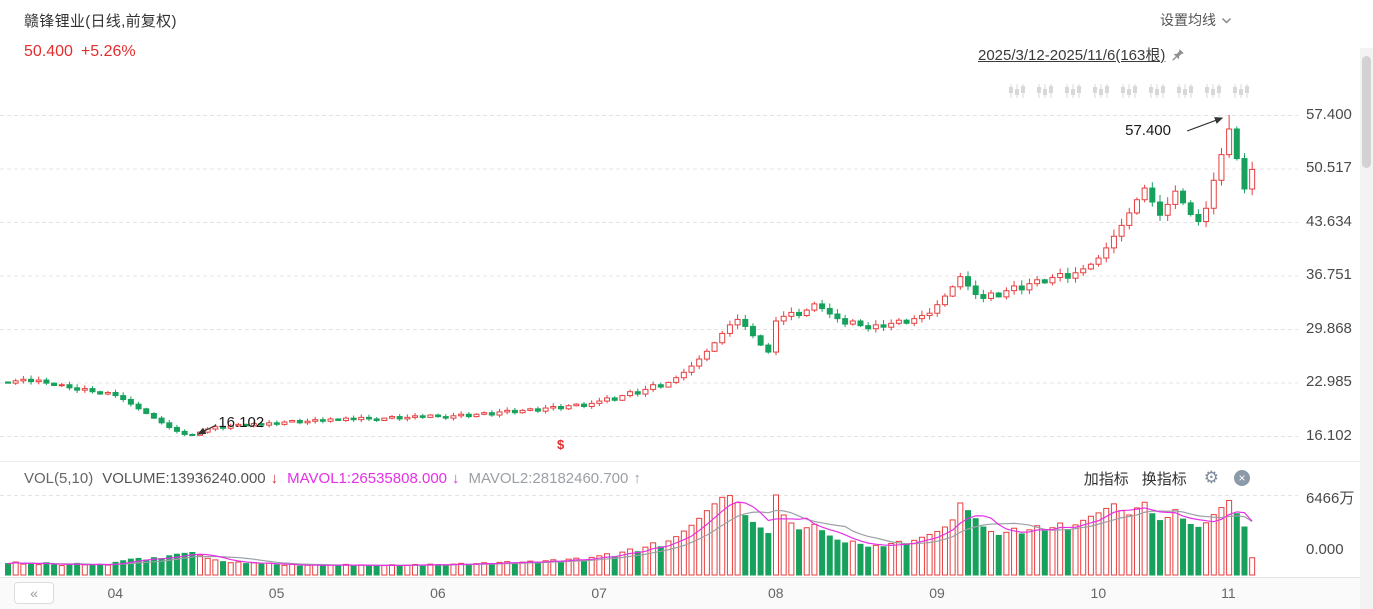  I want to click on gear-icon: ⚙, so click(1211, 477).